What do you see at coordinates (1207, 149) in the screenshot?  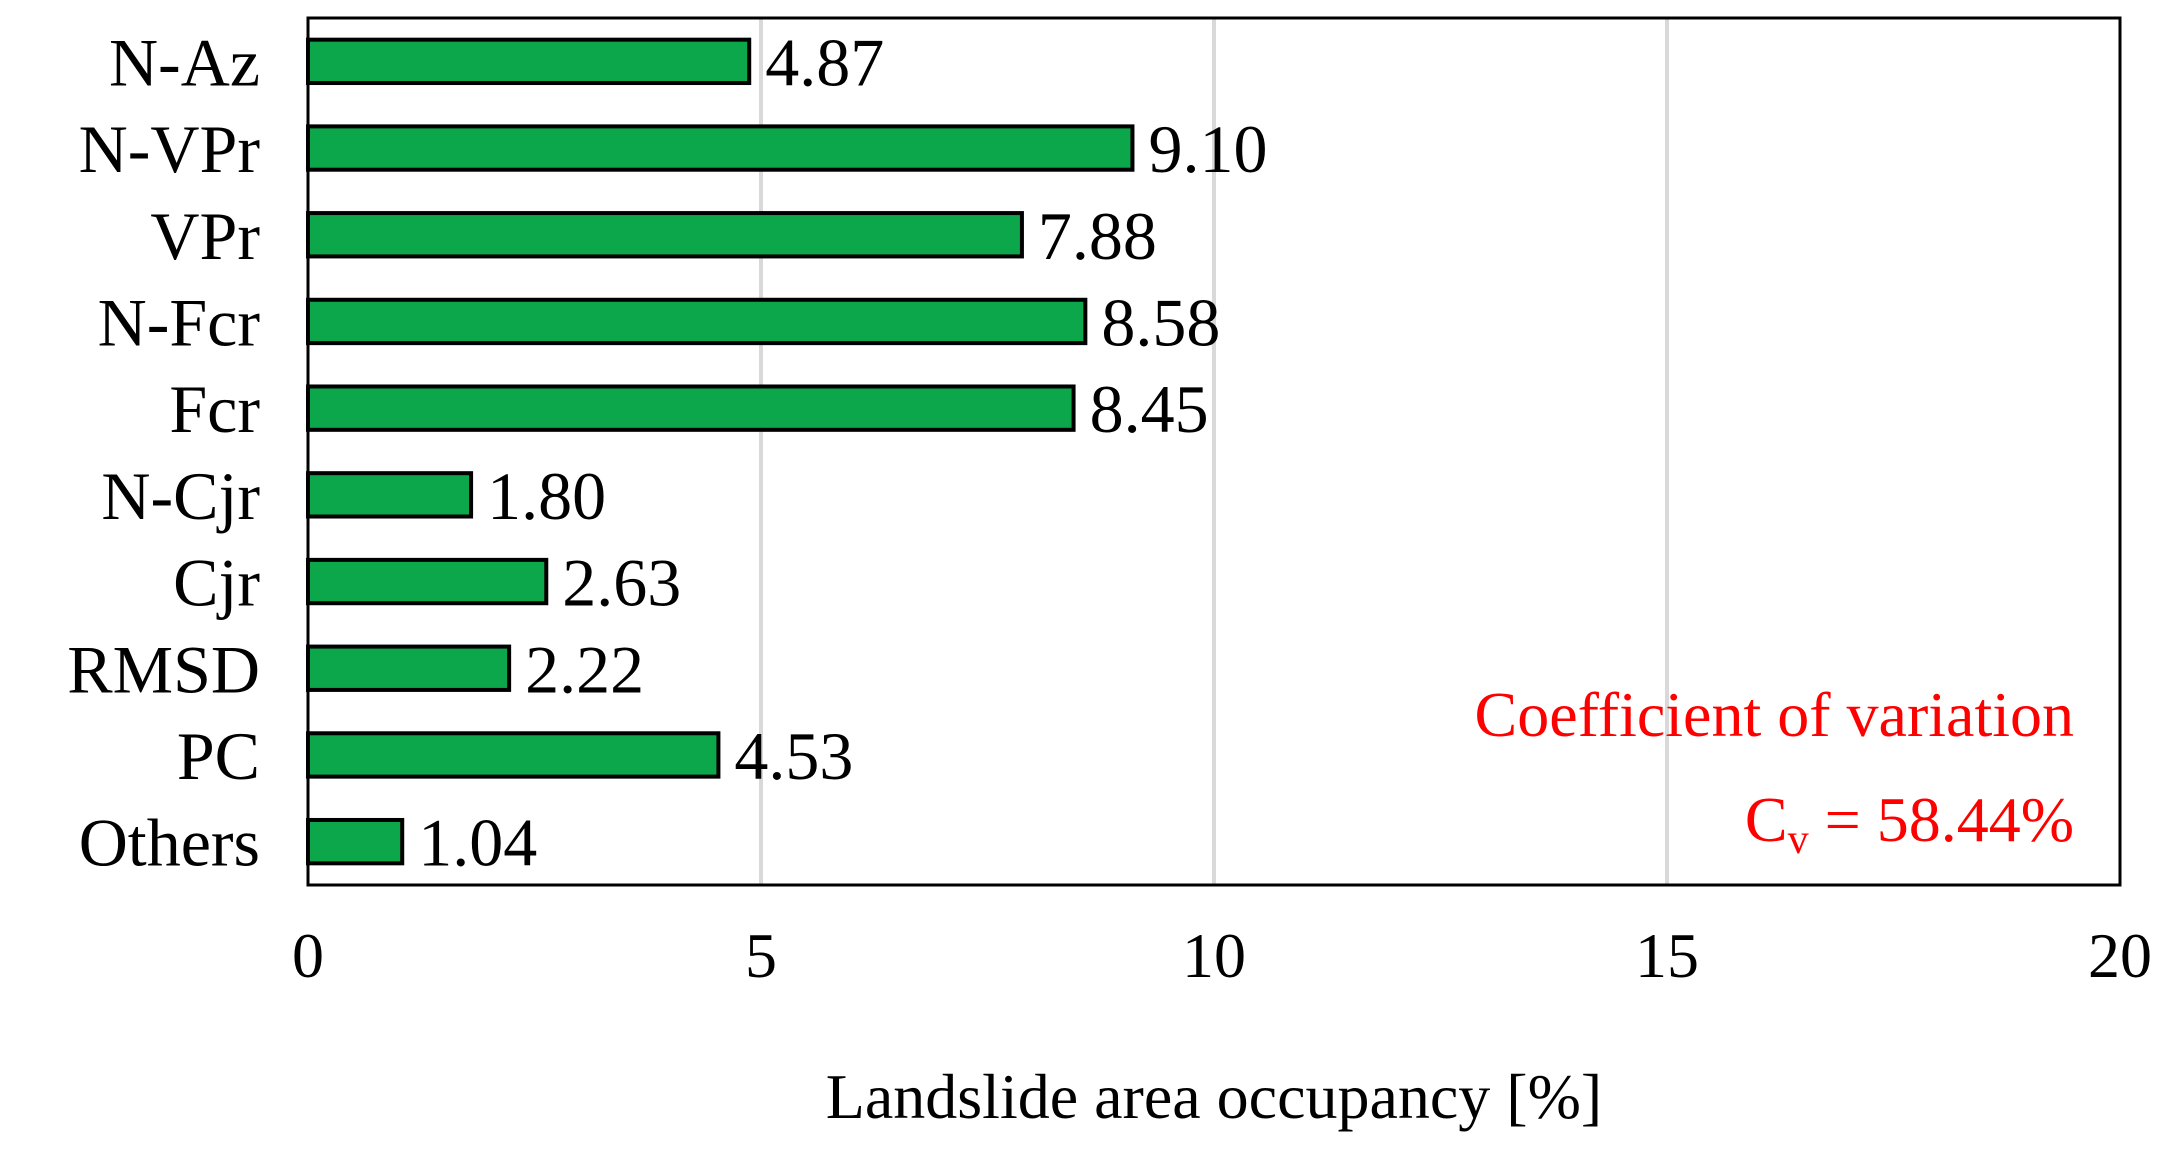 I see `bar-value-label: 9.10` at bounding box center [1207, 149].